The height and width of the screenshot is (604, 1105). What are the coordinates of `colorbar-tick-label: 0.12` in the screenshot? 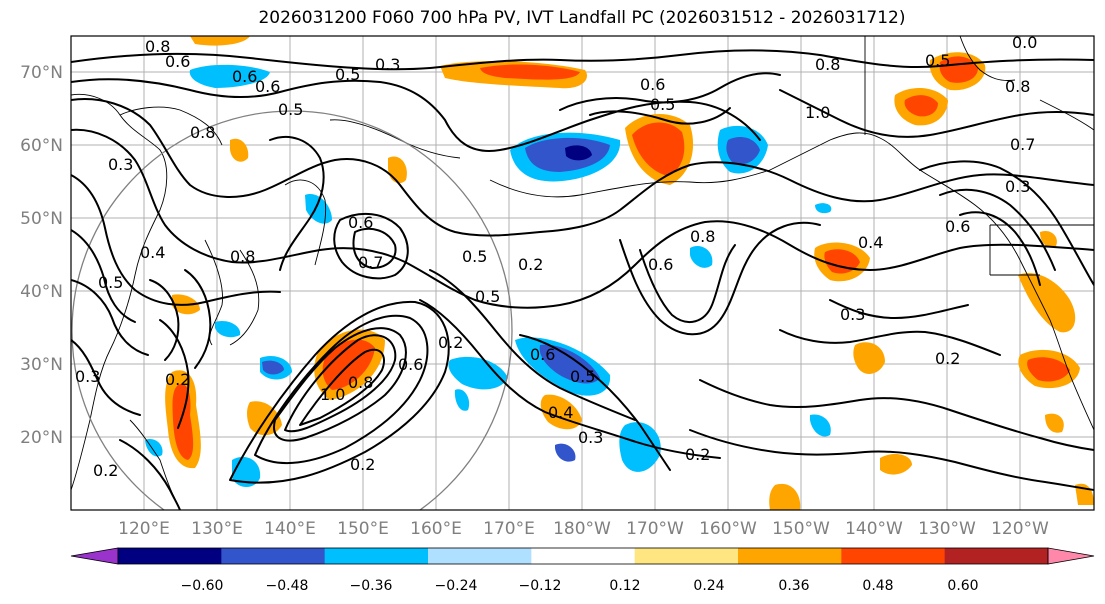 It's located at (624, 586).